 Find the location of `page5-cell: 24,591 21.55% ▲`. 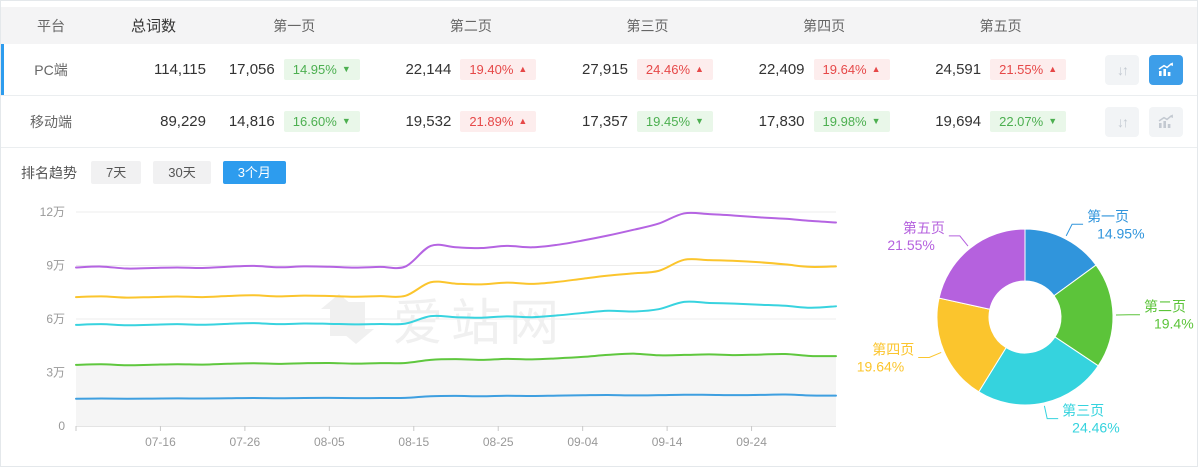

page5-cell: 24,591 21.55% ▲ is located at coordinates (1000, 69).